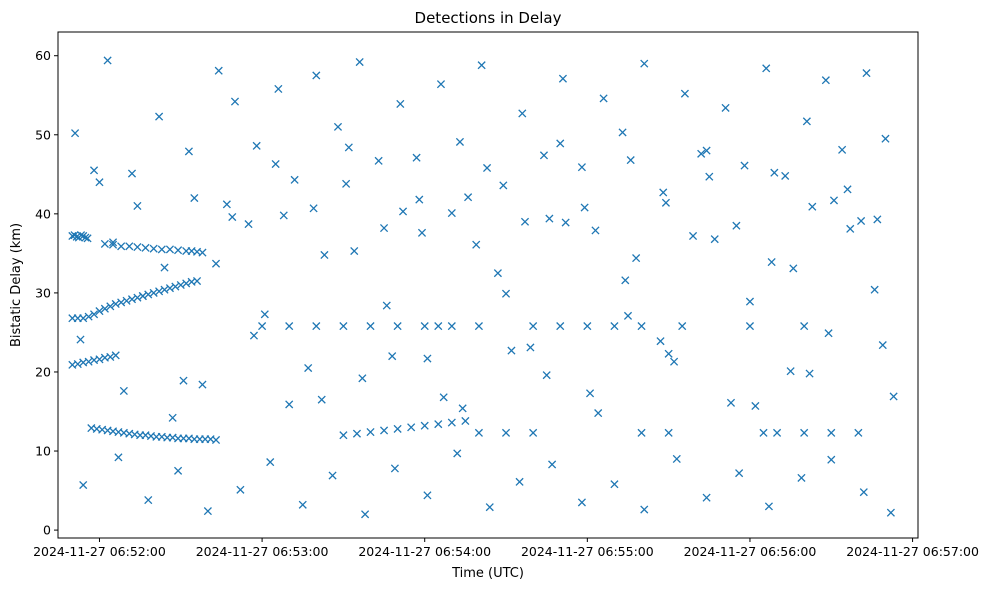  Describe the element at coordinates (587, 551) in the screenshot. I see `x-tick-label: 2024-11-27 06:55:00` at that location.